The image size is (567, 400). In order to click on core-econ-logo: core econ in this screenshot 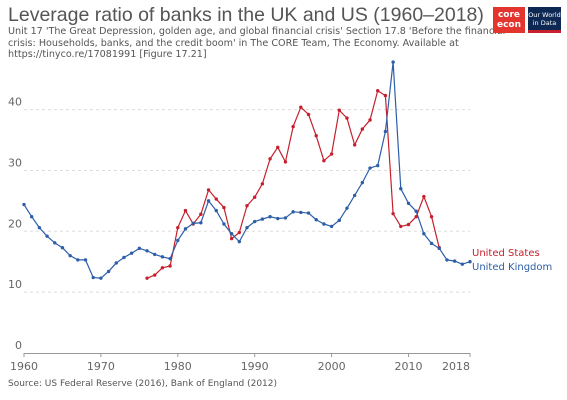, I will do `click(509, 20)`.